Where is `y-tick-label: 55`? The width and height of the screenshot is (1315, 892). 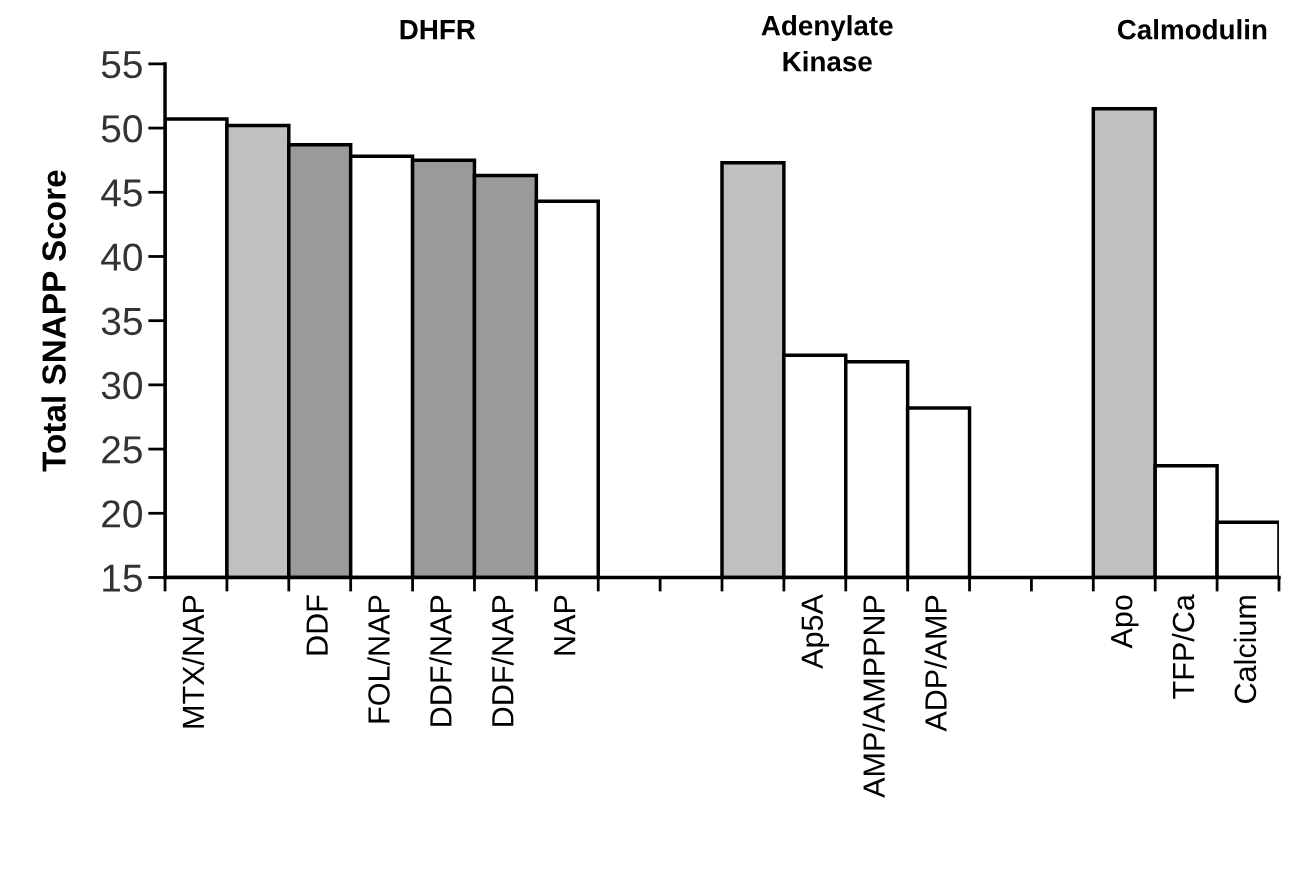 y-tick-label: 55 is located at coordinates (121, 65).